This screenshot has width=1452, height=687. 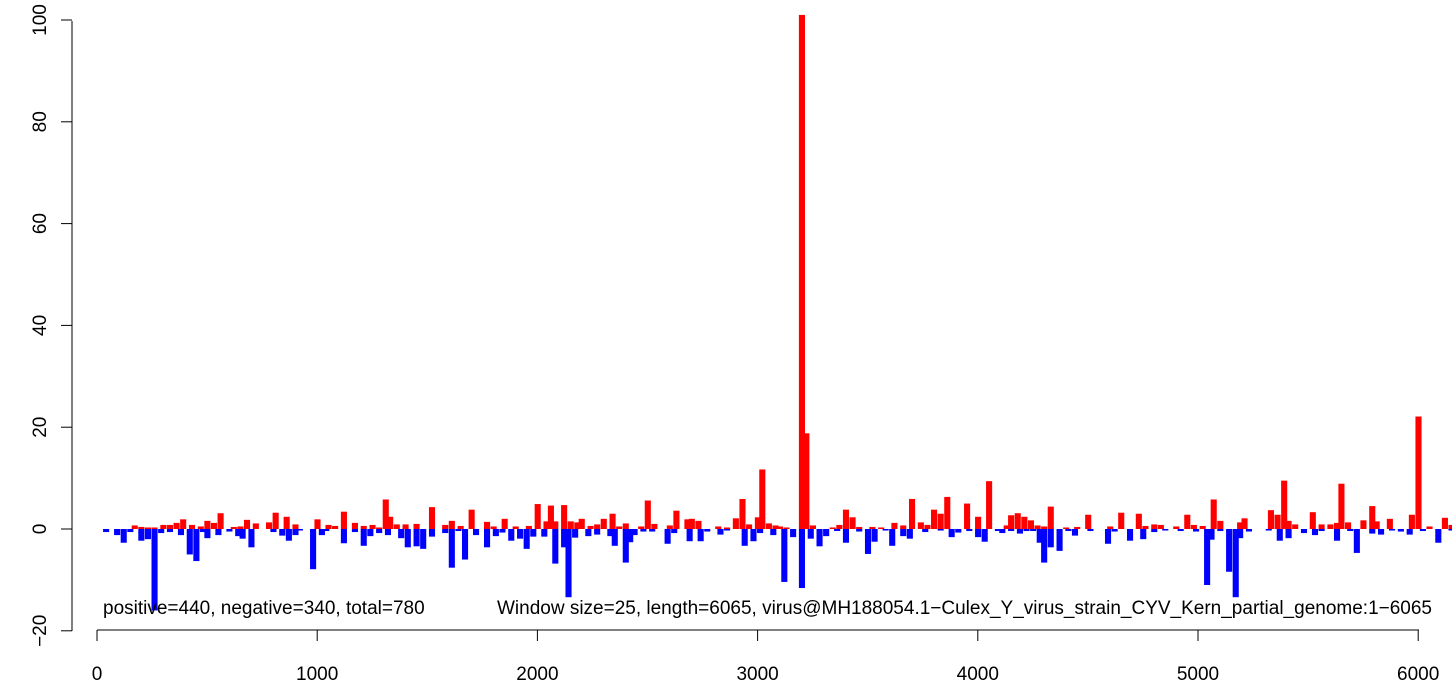 I want to click on x-tick-label: 1000, so click(x=317, y=674).